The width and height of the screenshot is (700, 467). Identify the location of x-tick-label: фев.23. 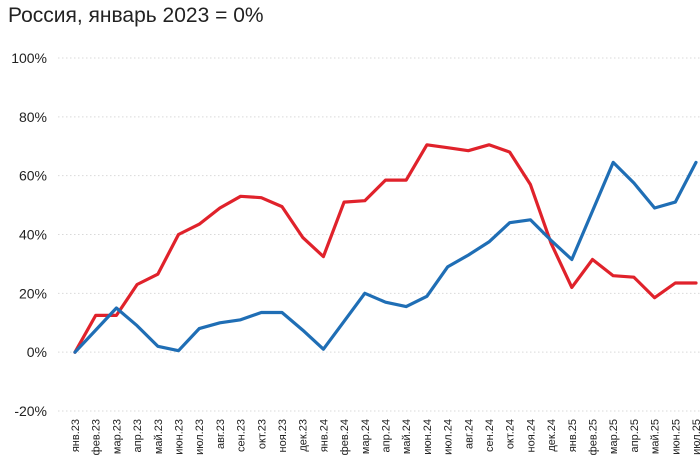
(97, 437).